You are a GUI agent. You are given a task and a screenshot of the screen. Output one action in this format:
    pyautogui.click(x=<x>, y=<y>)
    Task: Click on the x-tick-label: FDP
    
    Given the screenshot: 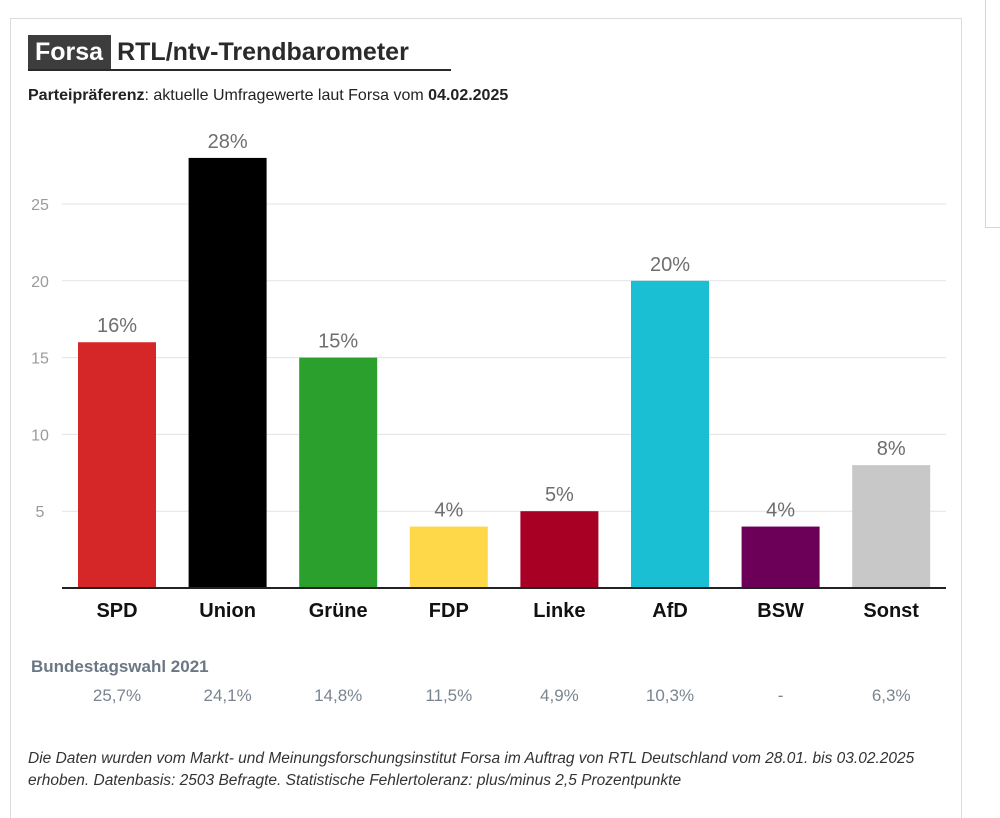 What is the action you would take?
    pyautogui.click(x=449, y=611)
    